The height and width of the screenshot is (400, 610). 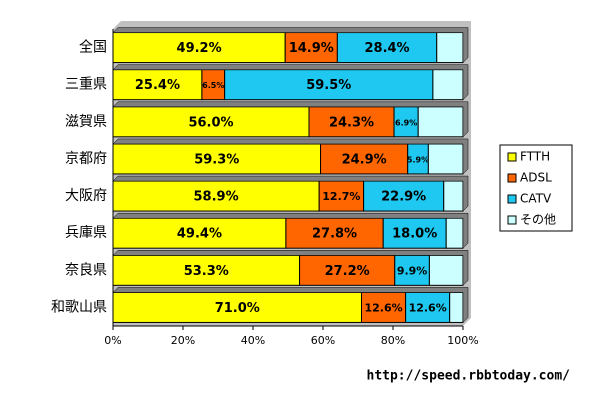 I want to click on data-label: 59.5%, so click(x=328, y=85).